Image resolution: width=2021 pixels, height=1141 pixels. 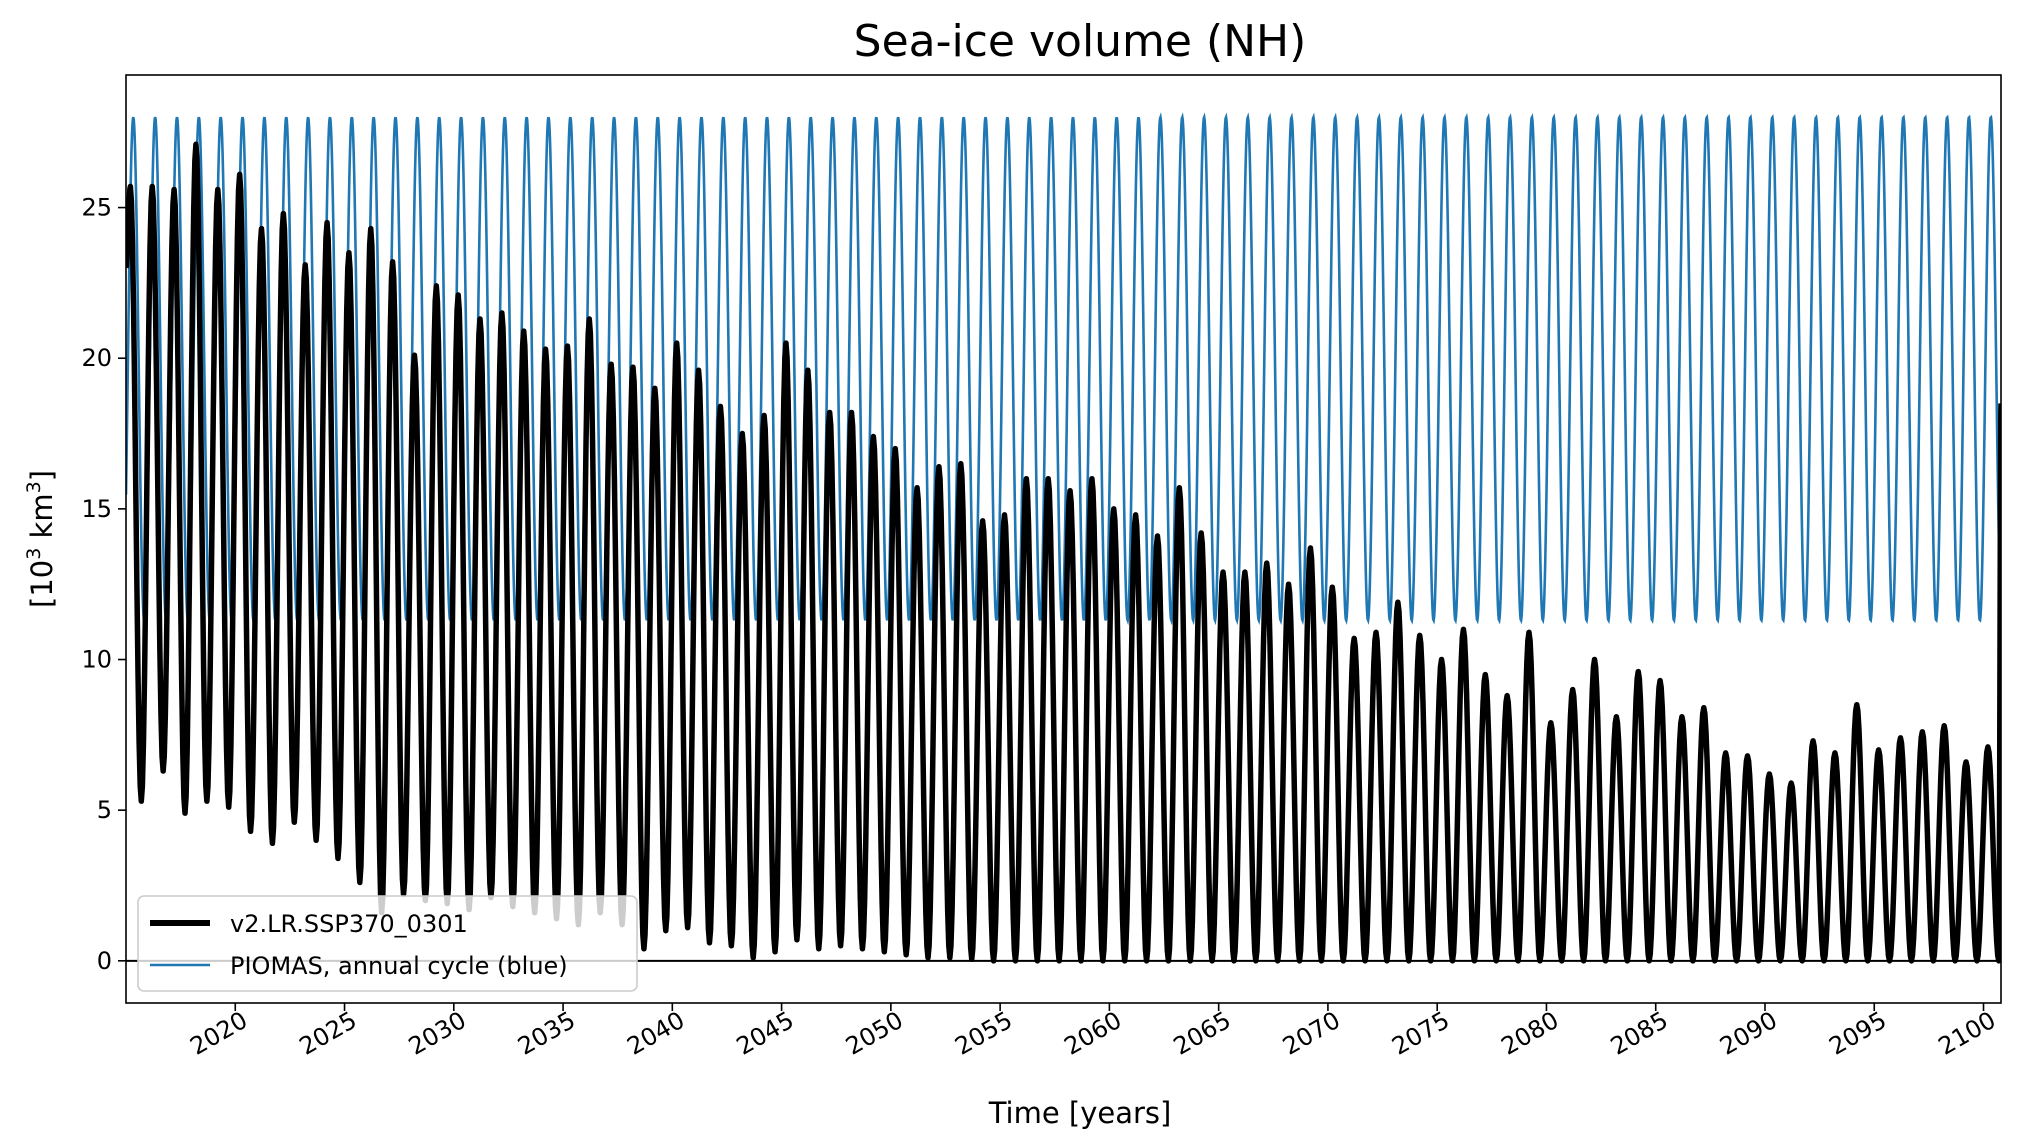 What do you see at coordinates (104, 810) in the screenshot?
I see `y-tick-label: 5` at bounding box center [104, 810].